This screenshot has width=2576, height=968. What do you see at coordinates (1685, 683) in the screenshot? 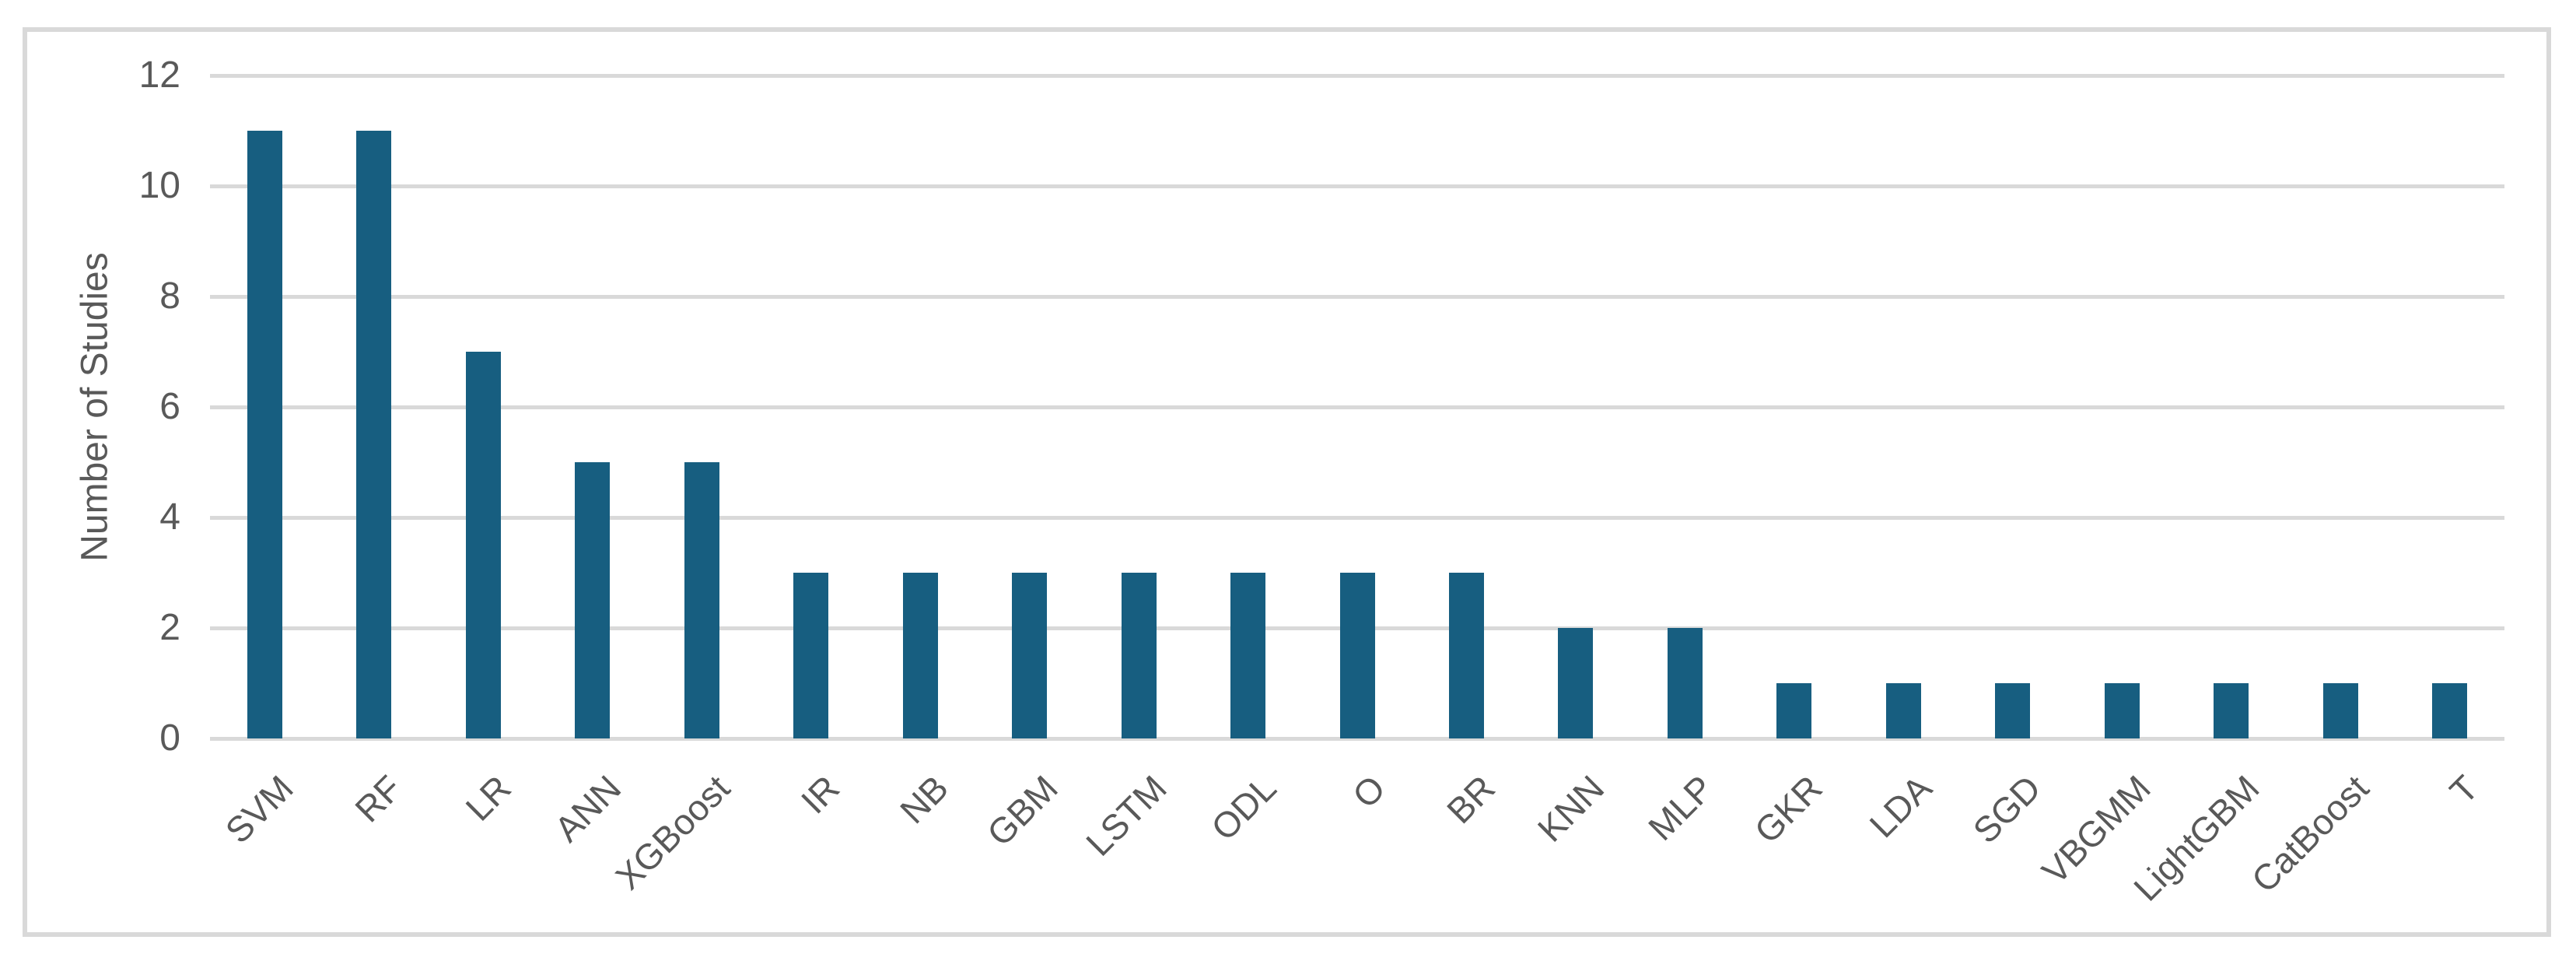
I see `bar-MLP` at bounding box center [1685, 683].